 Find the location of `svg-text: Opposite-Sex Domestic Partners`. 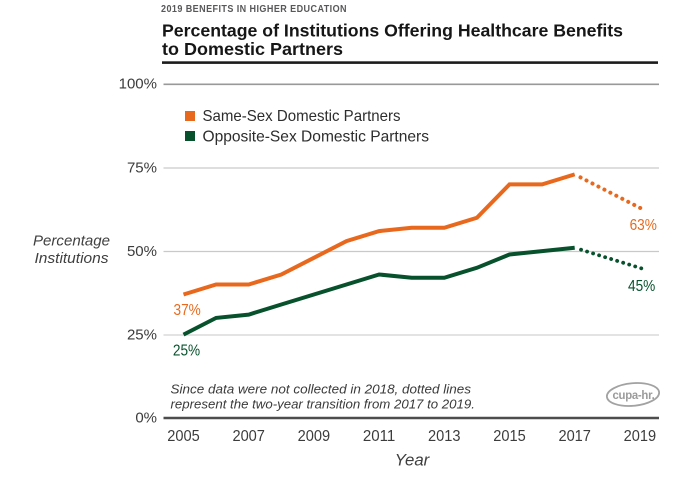

svg-text: Opposite-Sex Domestic Partners is located at coordinates (316, 137).